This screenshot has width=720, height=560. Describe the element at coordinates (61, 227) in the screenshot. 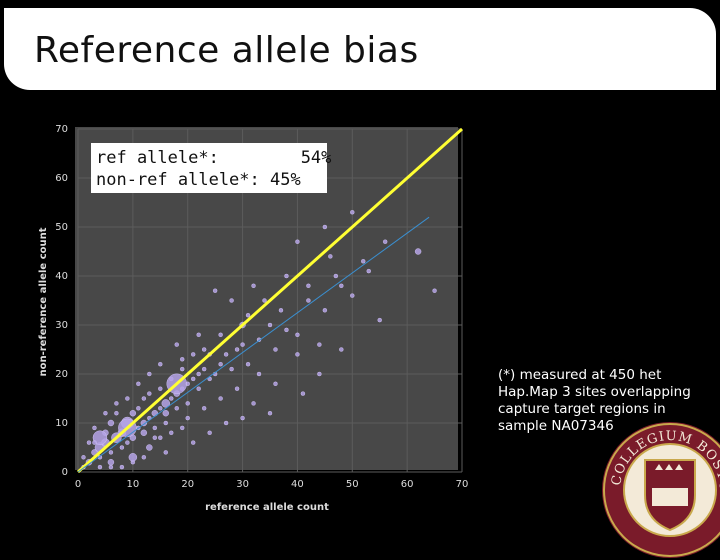

I see `y-tick-label: 50` at that location.